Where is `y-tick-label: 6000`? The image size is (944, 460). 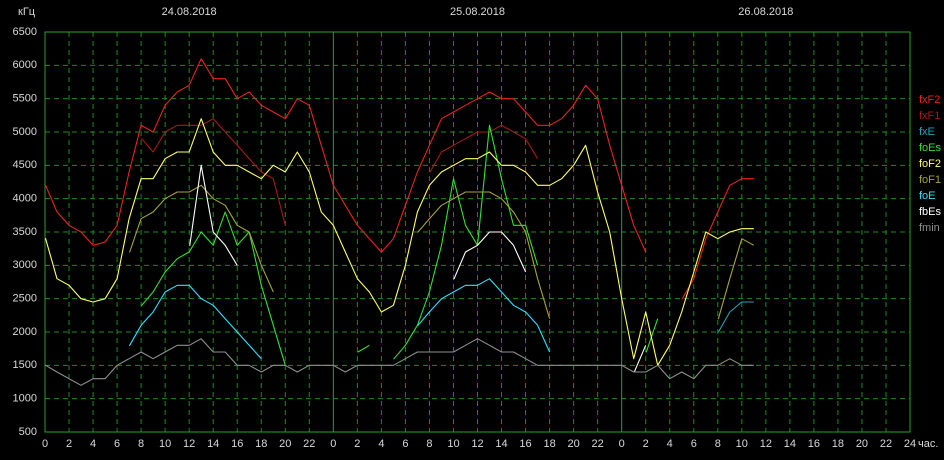 y-tick-label: 6000 is located at coordinates (25, 65).